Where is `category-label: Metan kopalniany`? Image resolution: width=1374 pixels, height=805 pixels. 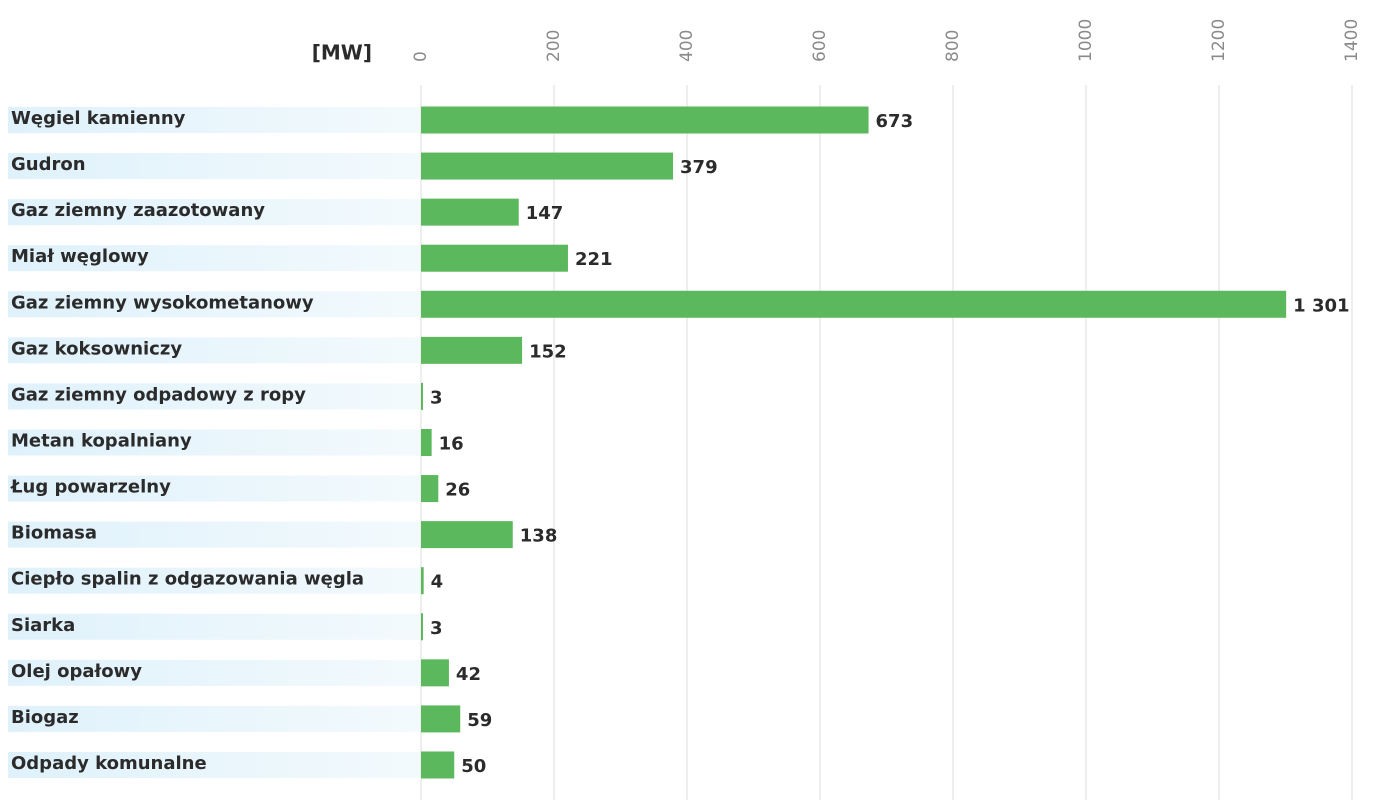
category-label: Metan kopalniany is located at coordinates (101, 440).